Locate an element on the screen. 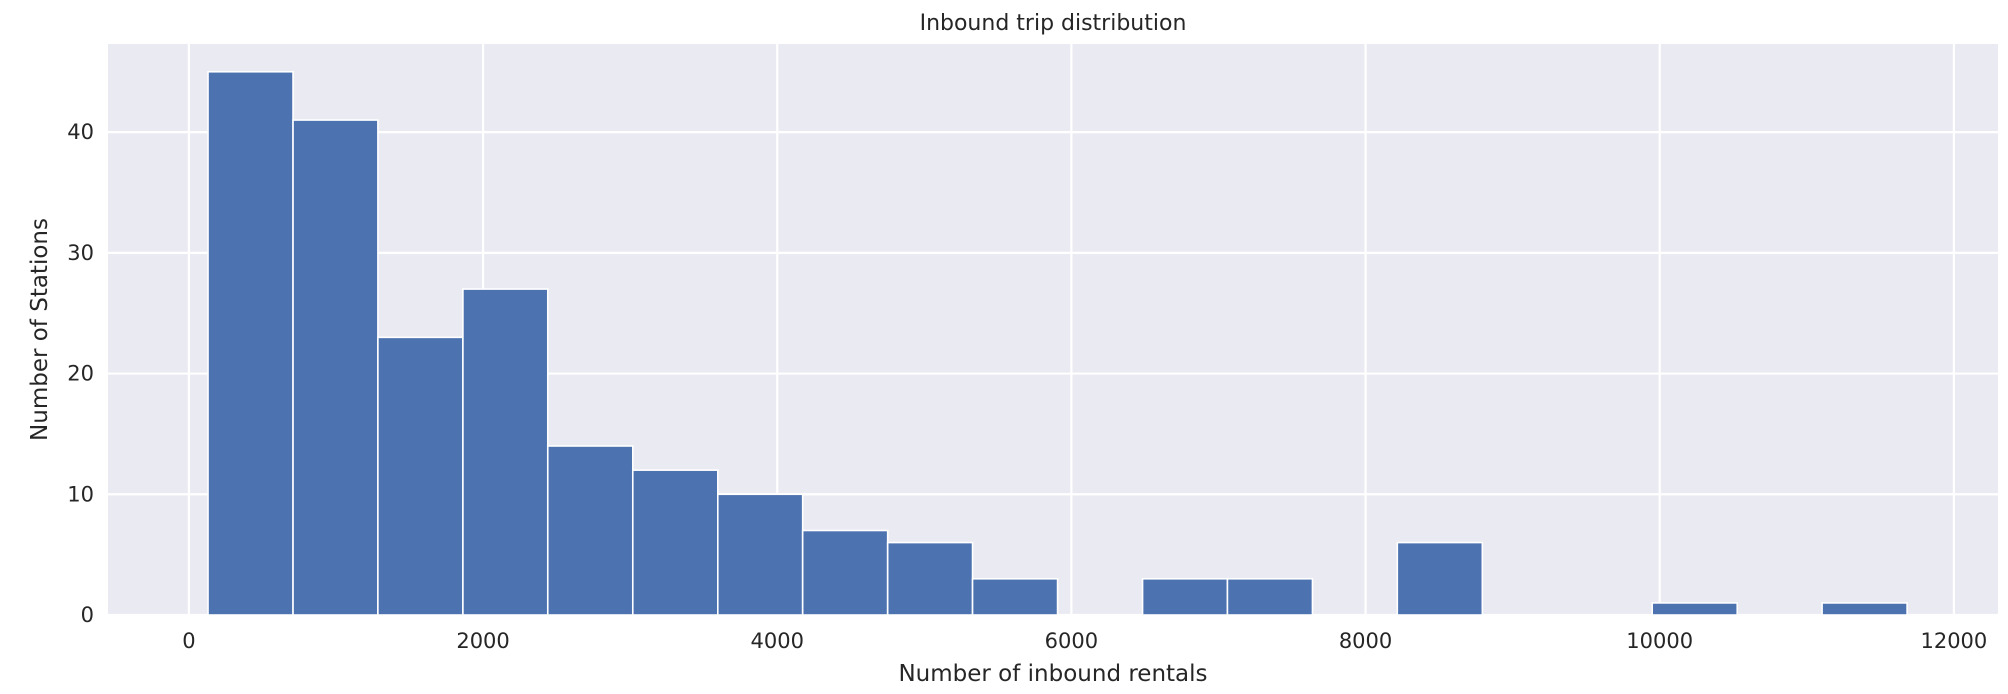 The width and height of the screenshot is (2008, 694). y-tick-label: 20 is located at coordinates (80, 374).